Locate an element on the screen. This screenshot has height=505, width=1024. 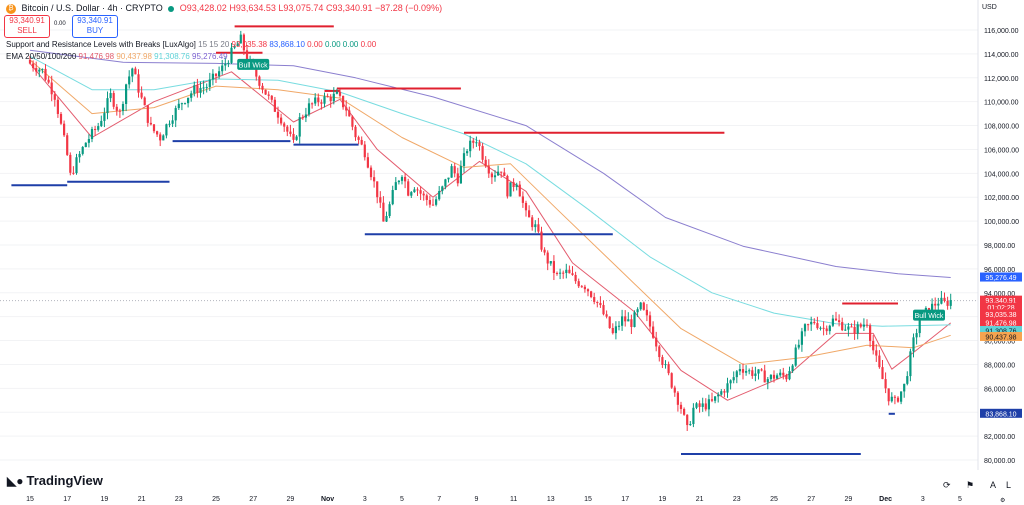
x-tick-label: 5 is located at coordinates (960, 499).